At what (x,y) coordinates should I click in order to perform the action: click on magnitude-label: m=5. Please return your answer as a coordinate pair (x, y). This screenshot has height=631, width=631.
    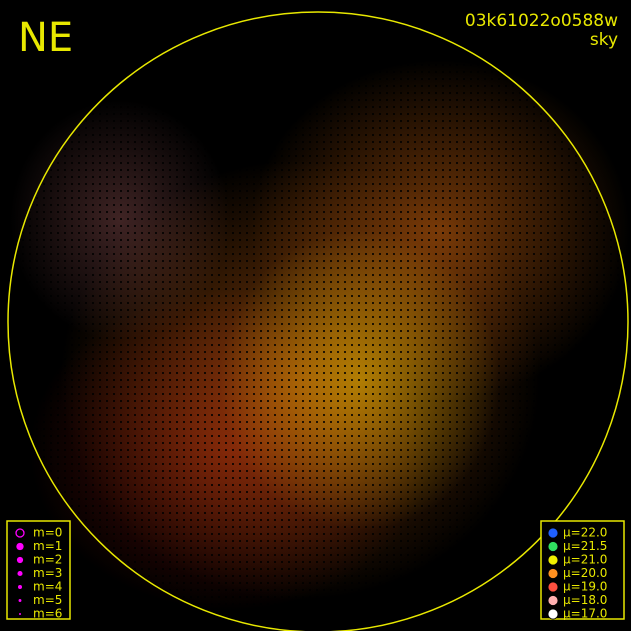
    Looking at the image, I should click on (47, 600).